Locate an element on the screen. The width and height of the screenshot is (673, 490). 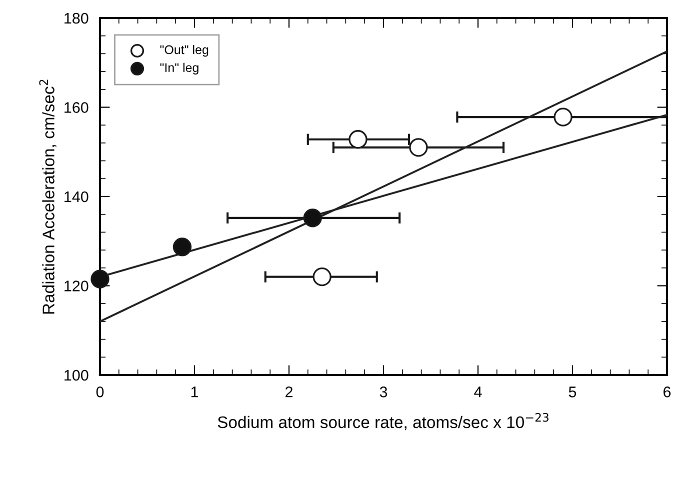
x-tick-label: 1 is located at coordinates (194, 392).